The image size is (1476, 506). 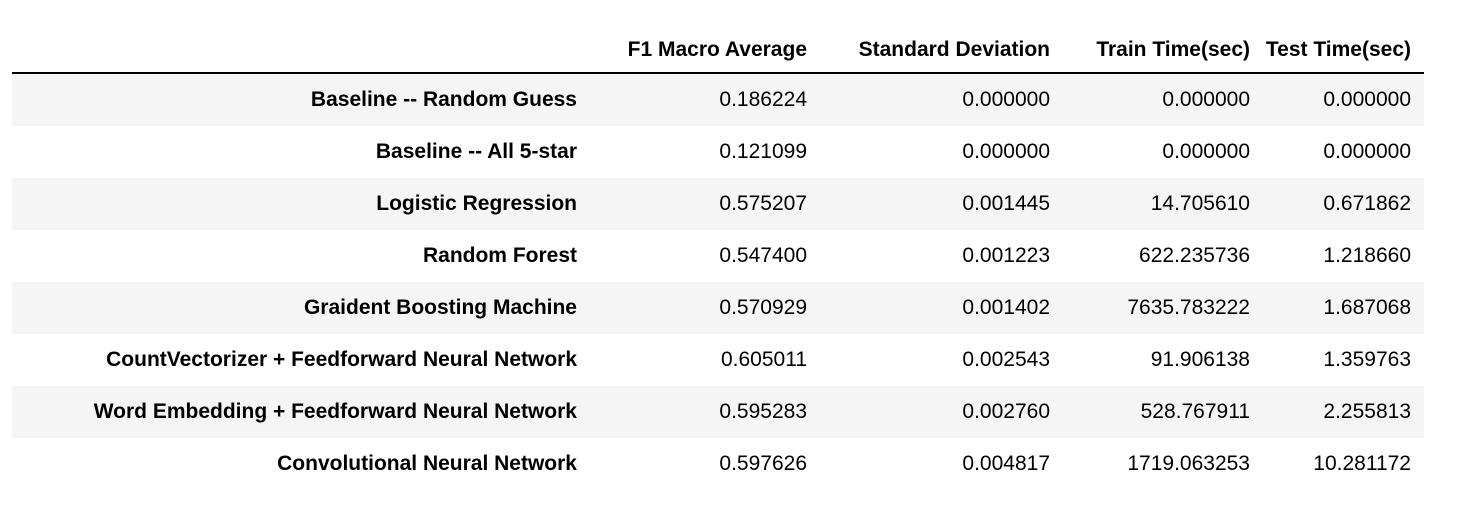 What do you see at coordinates (763, 307) in the screenshot?
I see `cell-f1: 0.570929` at bounding box center [763, 307].